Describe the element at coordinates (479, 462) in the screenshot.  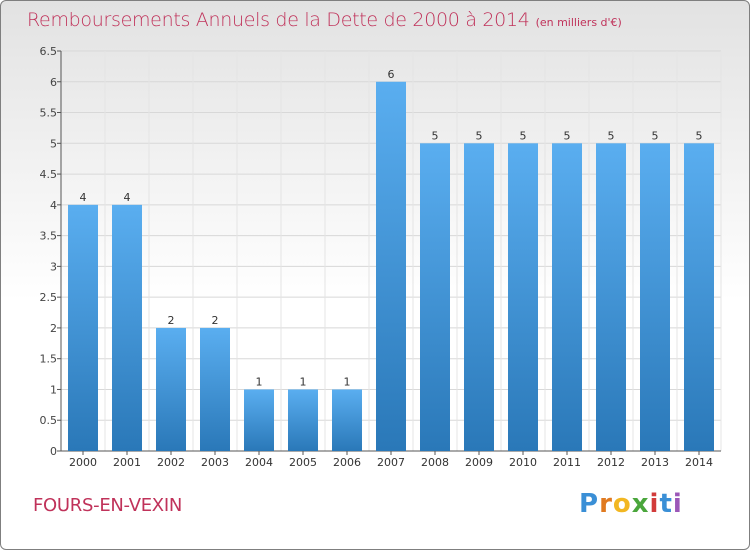
I see `x-tick-label: 2009` at that location.